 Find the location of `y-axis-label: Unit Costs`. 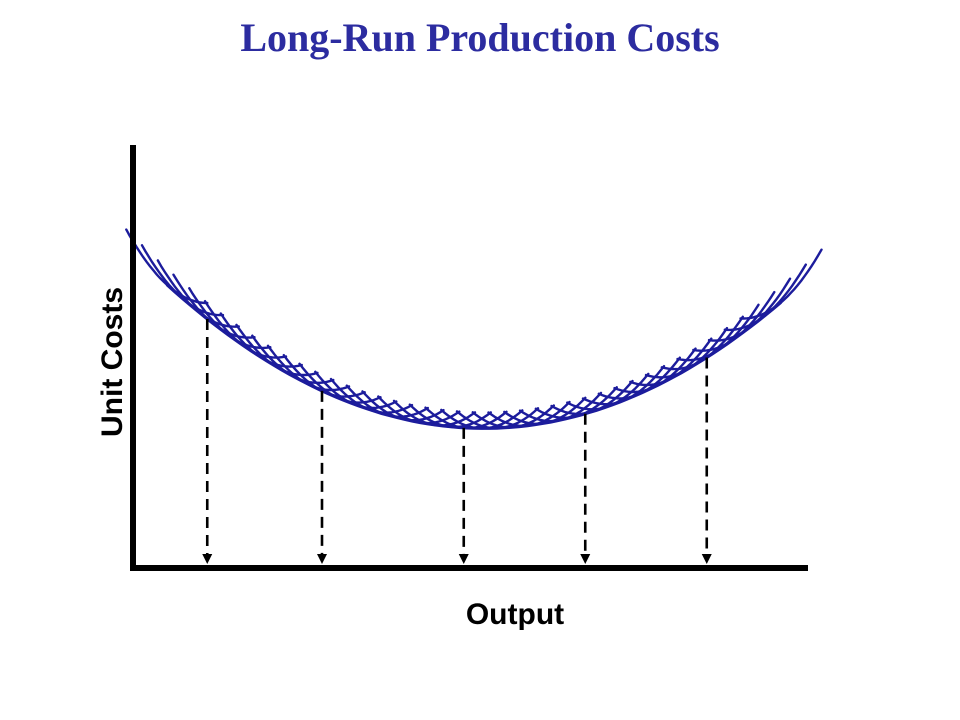

y-axis-label: Unit Costs is located at coordinates (112, 362).